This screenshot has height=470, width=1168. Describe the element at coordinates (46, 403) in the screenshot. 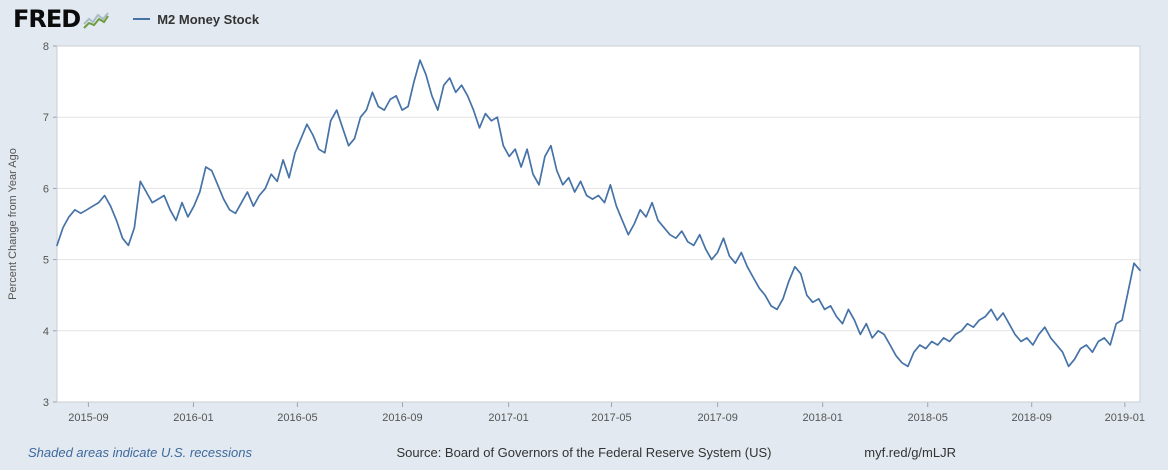

I see `svg-text: 3` at that location.